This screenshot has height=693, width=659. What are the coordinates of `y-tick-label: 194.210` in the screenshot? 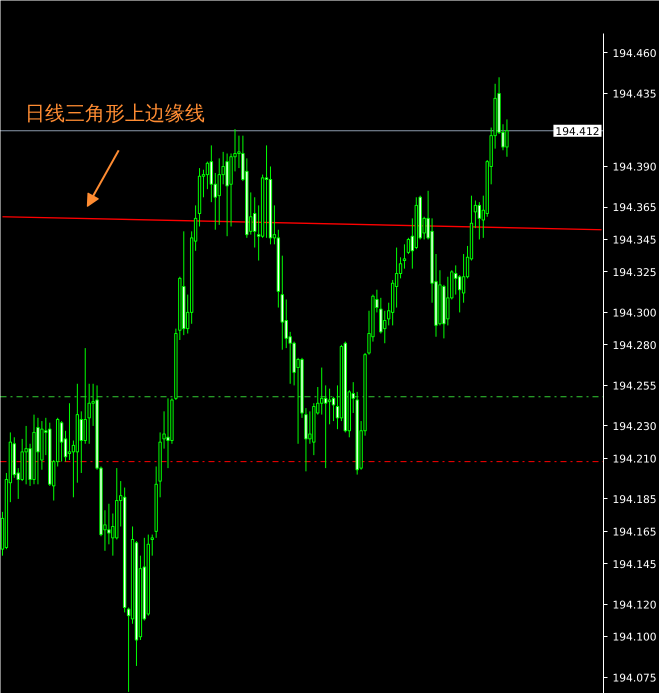 It's located at (634, 459).